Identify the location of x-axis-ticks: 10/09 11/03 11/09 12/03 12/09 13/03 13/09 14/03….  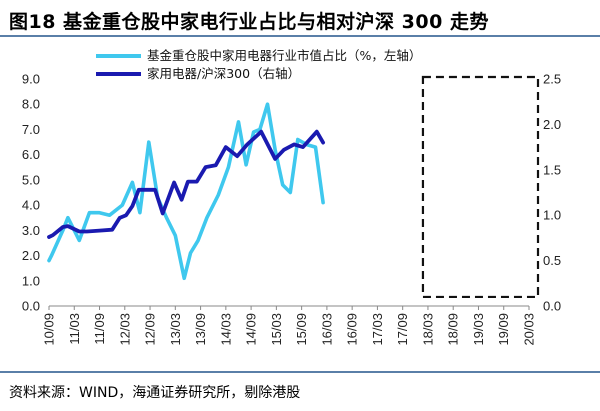
(289, 326).